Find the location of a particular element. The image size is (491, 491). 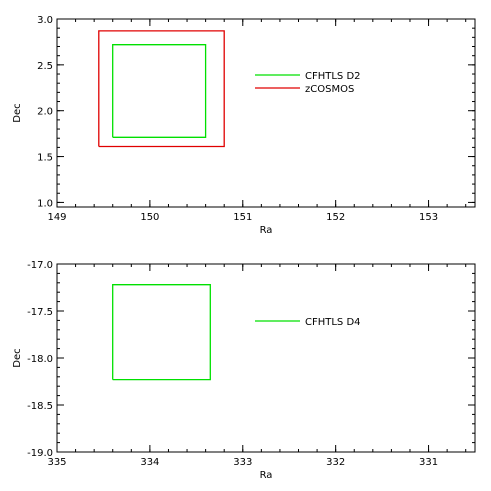

y-tick-label: -18.0 is located at coordinates (40, 359).